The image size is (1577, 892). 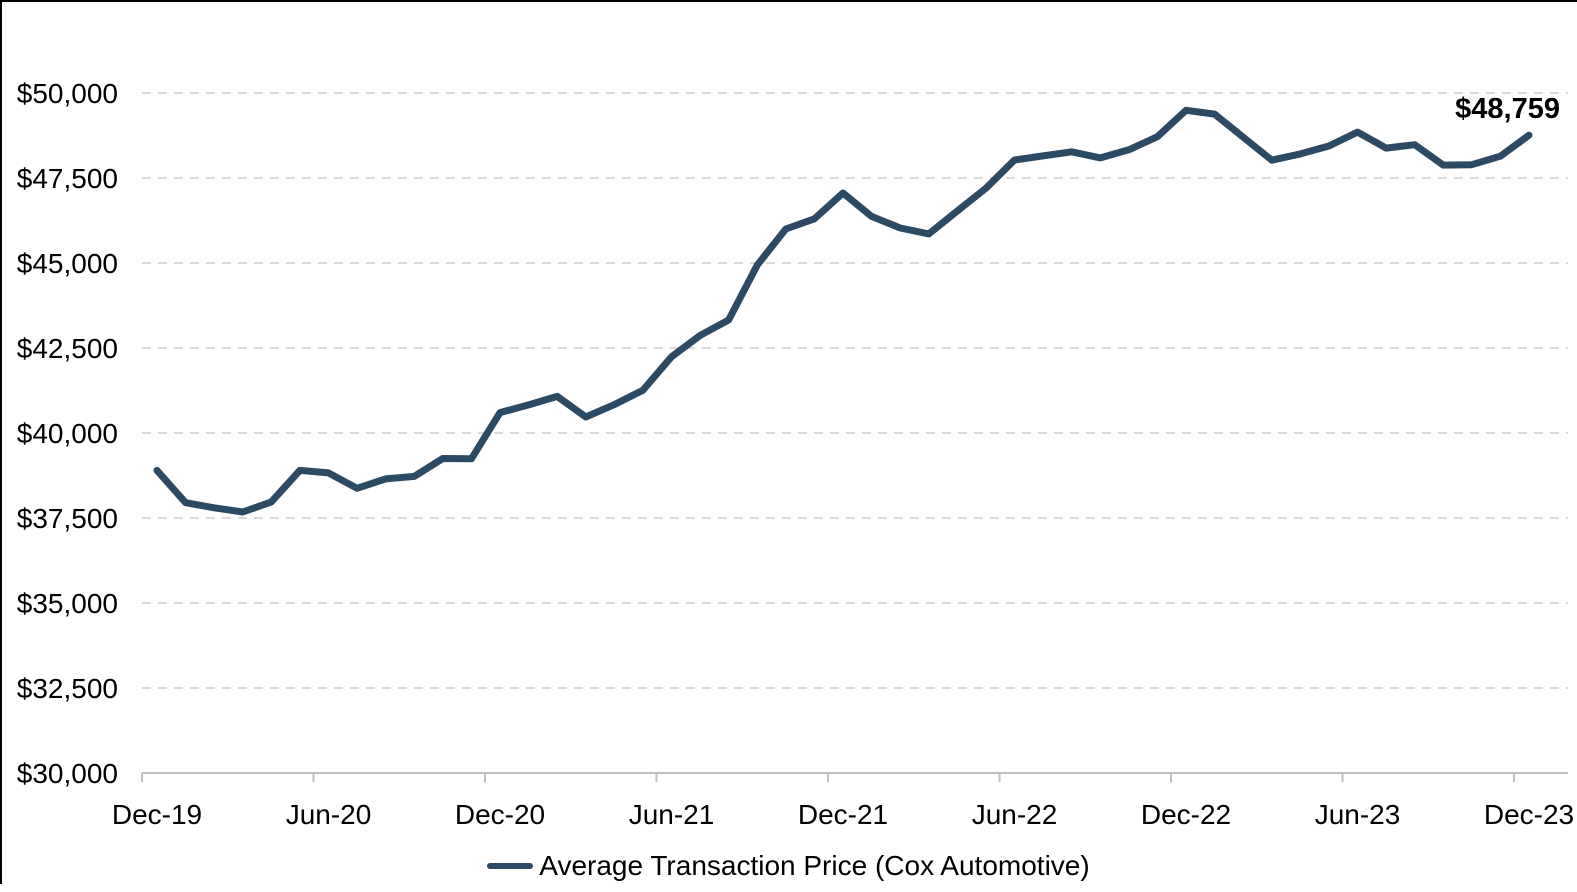 What do you see at coordinates (157, 814) in the screenshot?
I see `x-axis-tick-label: Dec-19` at bounding box center [157, 814].